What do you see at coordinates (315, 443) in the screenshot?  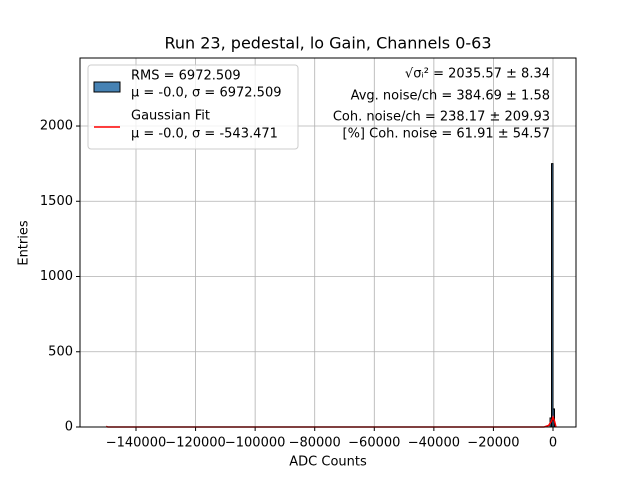 I see `x-tick-label: −80000` at bounding box center [315, 443].